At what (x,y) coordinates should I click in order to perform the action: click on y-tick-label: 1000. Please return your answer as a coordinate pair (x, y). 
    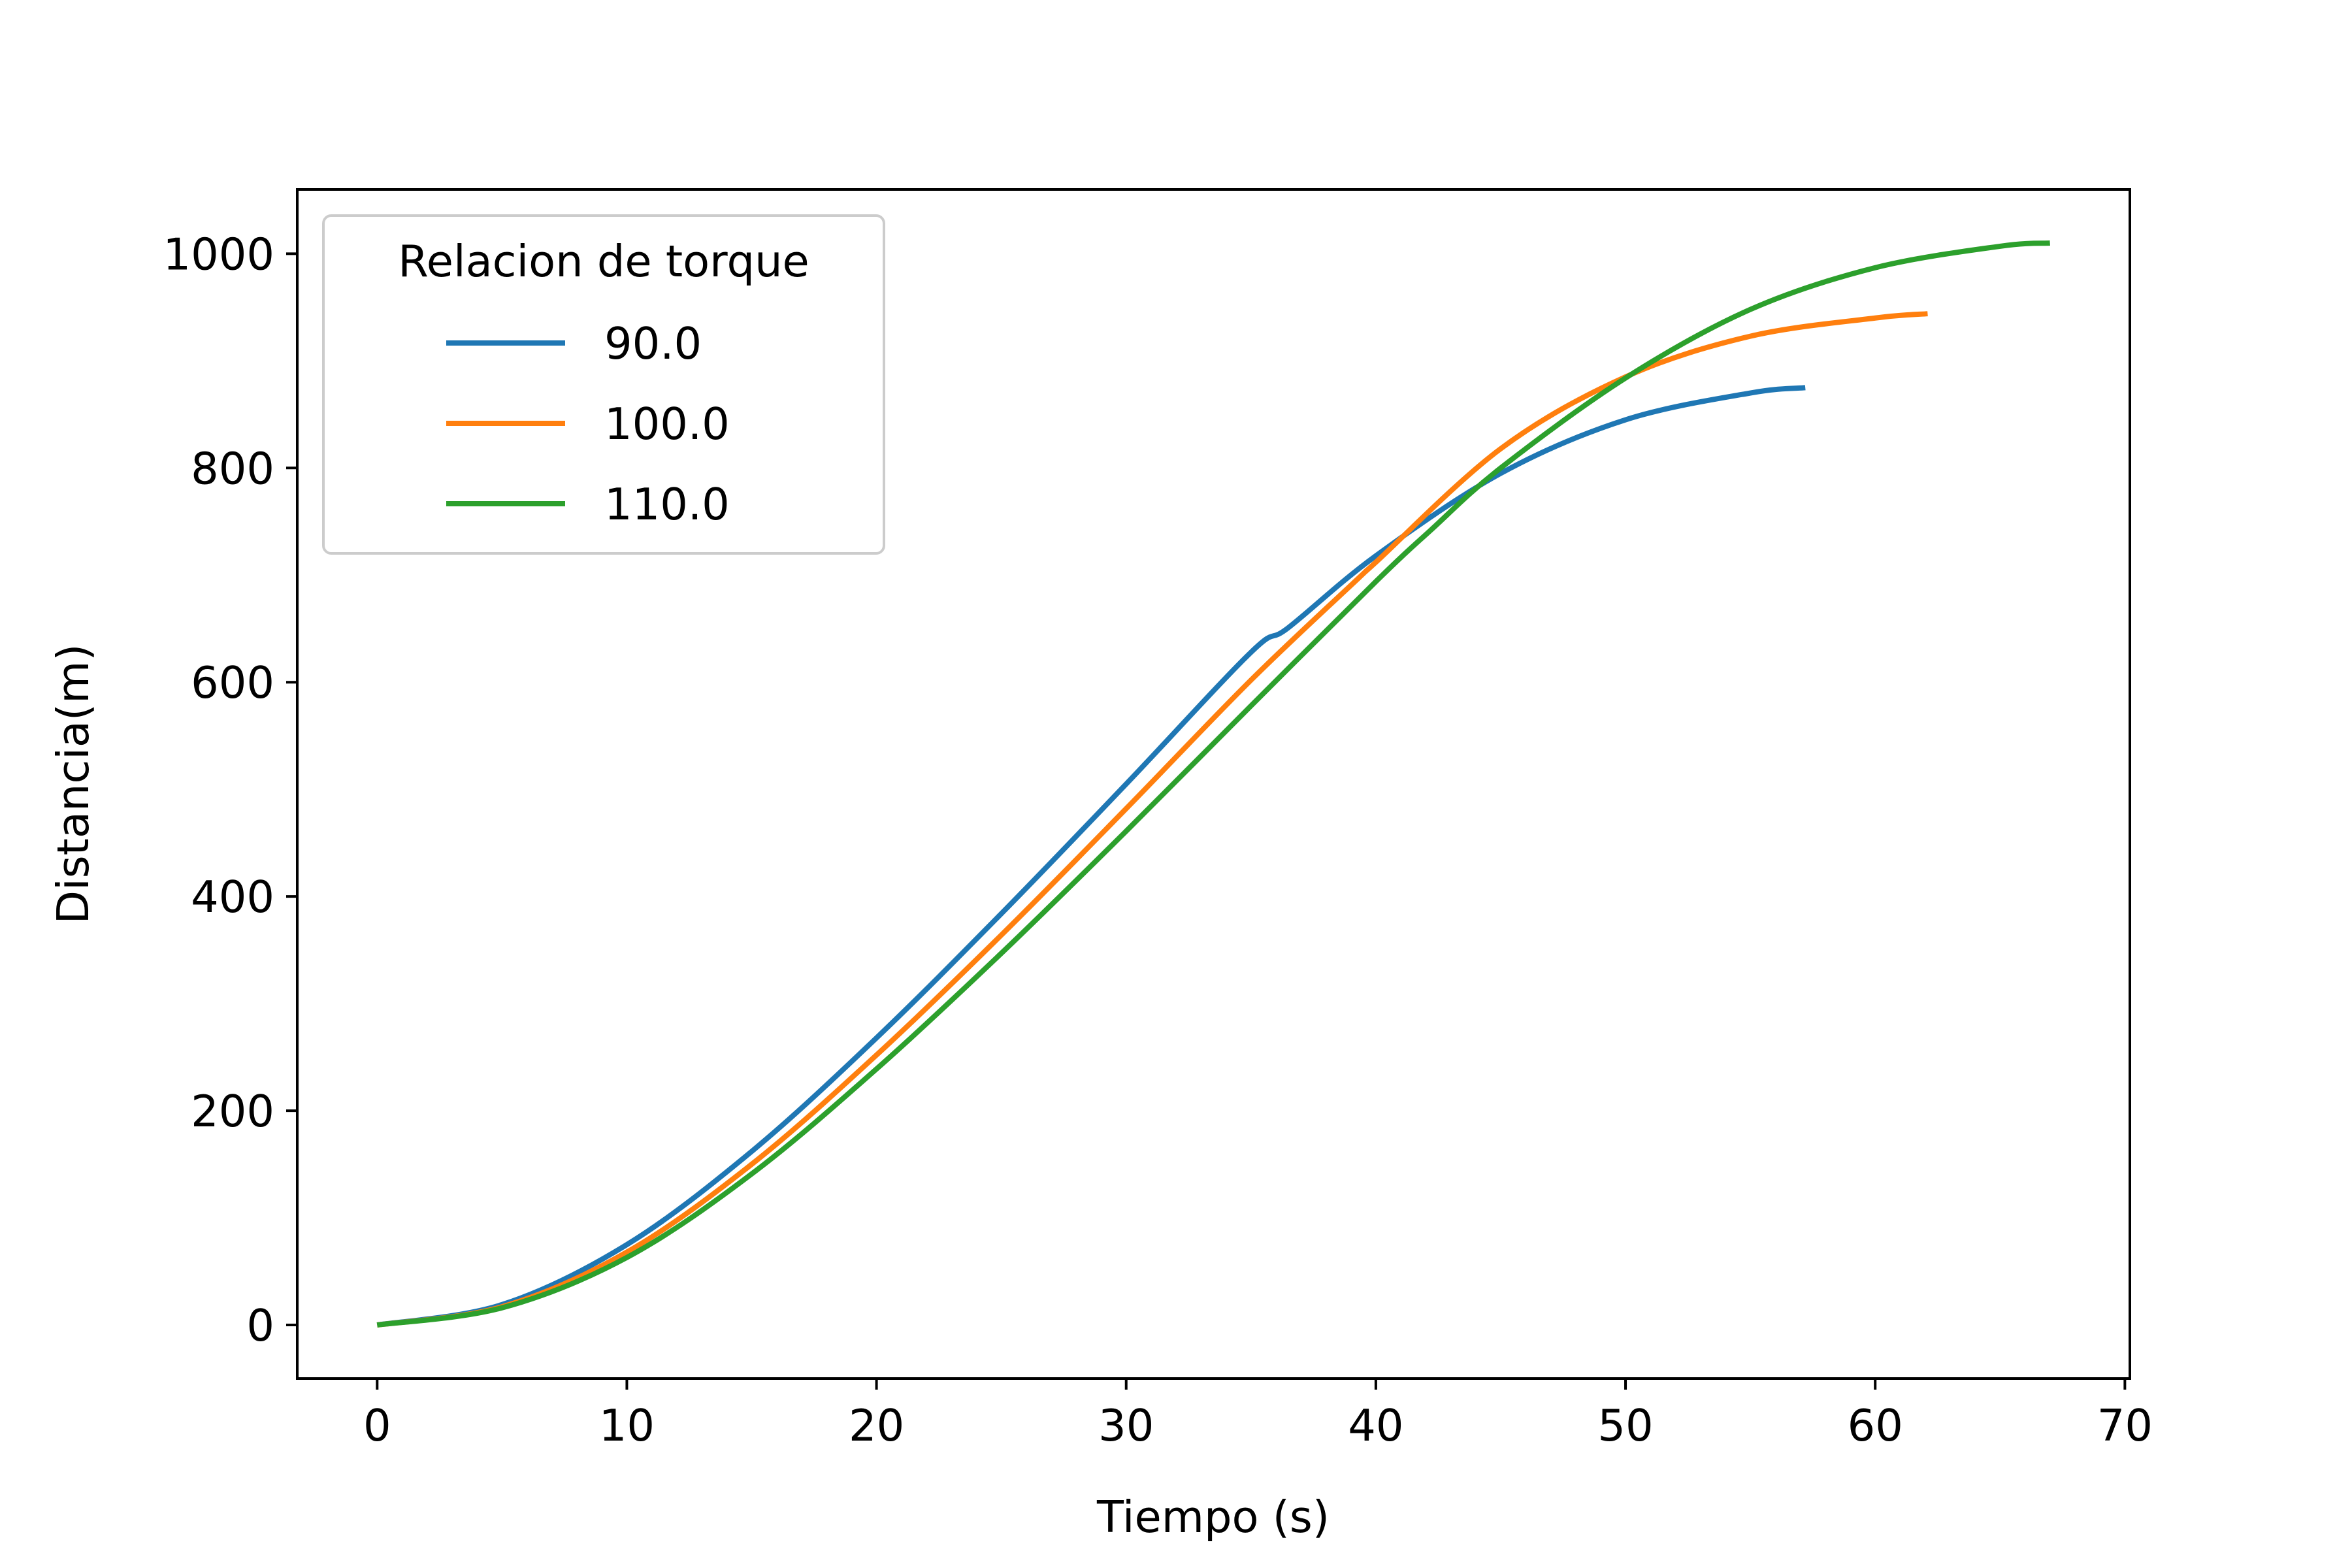
    Looking at the image, I should click on (218, 254).